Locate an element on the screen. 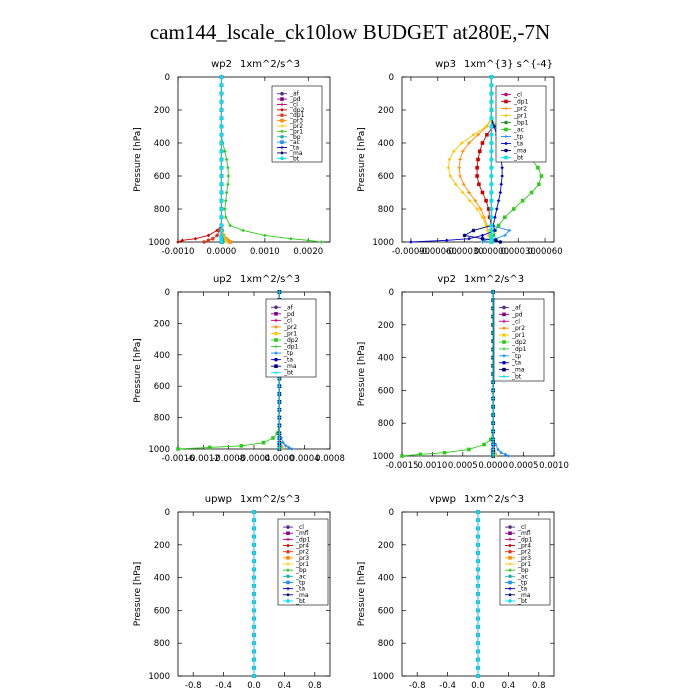 The height and width of the screenshot is (700, 700). y-tick-label: 400 is located at coordinates (162, 579).